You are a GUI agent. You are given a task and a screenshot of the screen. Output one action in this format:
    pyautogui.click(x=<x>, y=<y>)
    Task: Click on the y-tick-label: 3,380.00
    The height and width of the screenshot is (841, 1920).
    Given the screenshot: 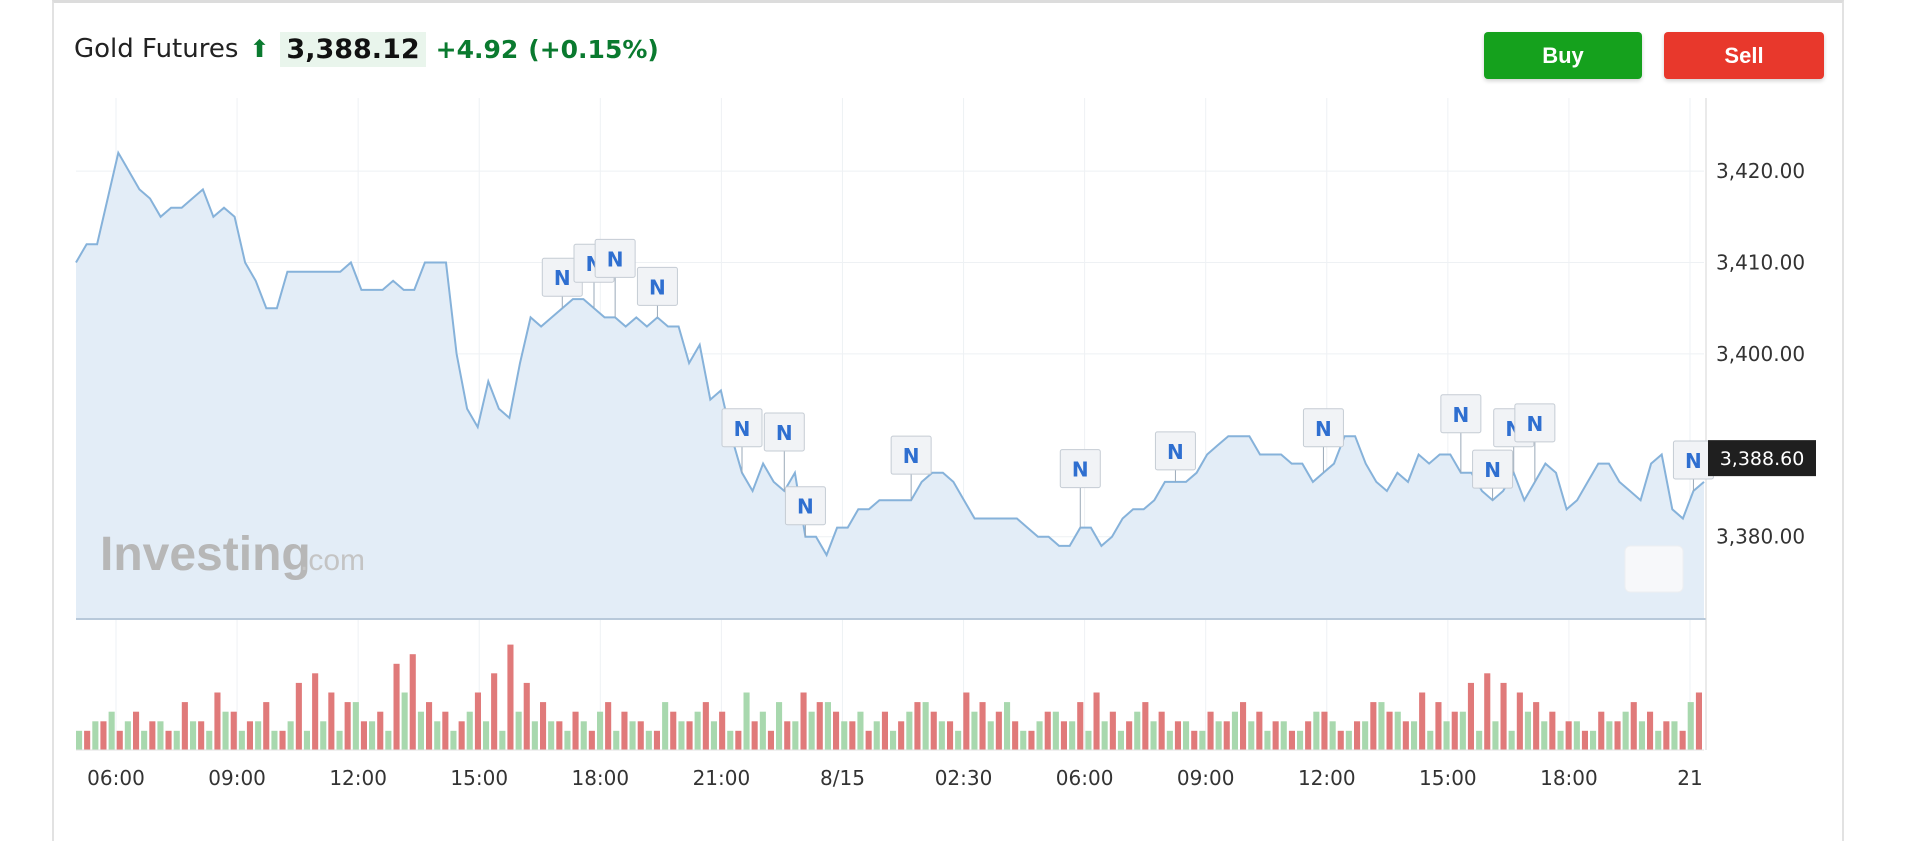 What is the action you would take?
    pyautogui.click(x=1760, y=537)
    